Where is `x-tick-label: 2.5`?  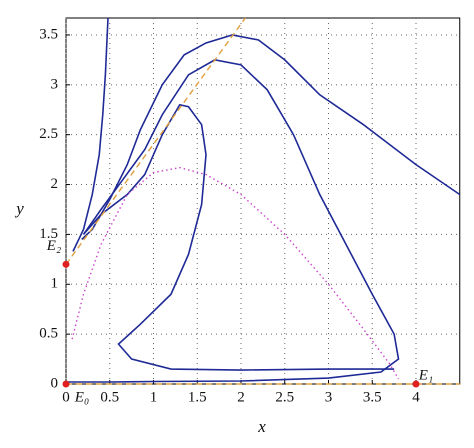
x-tick-label: 2.5 is located at coordinates (284, 397).